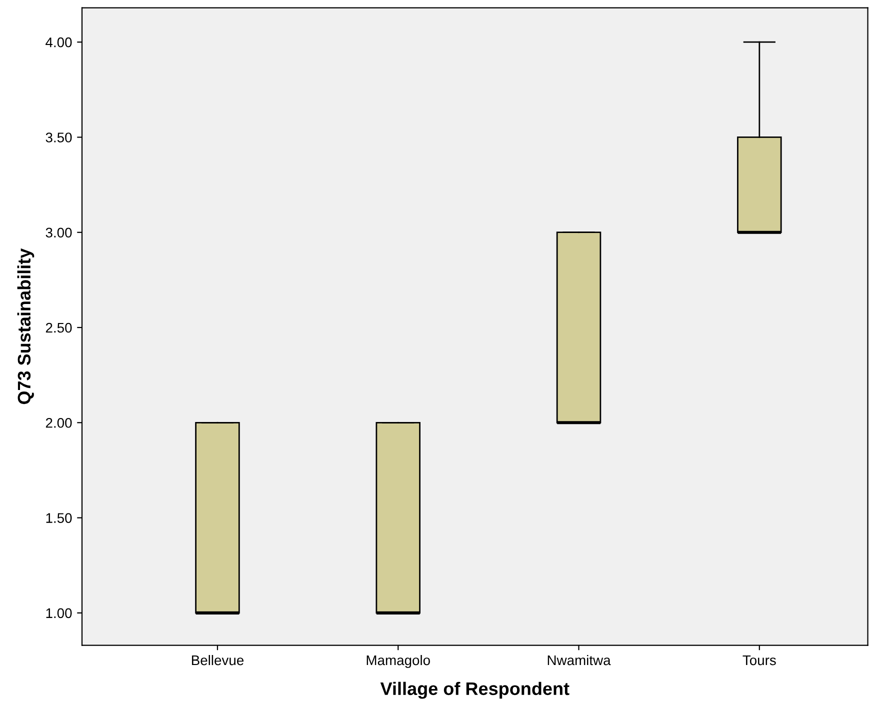 This screenshot has width=877, height=713. What do you see at coordinates (759, 660) in the screenshot?
I see `x-tick-label: Tours` at bounding box center [759, 660].